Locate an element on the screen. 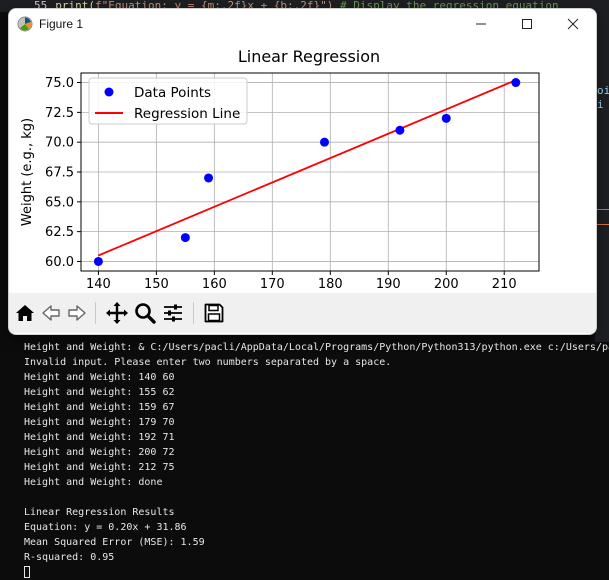 The width and height of the screenshot is (609, 580). home-icon is located at coordinates (25, 313).